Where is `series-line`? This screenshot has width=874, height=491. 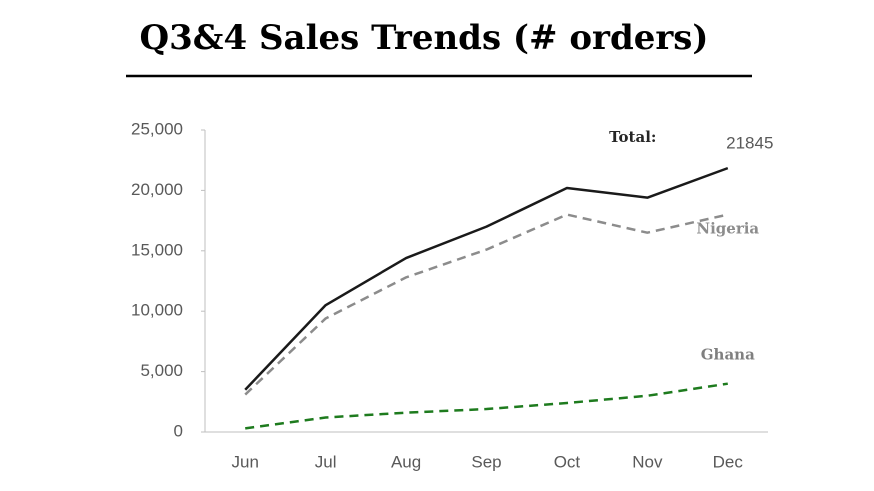 series-line is located at coordinates (486, 406).